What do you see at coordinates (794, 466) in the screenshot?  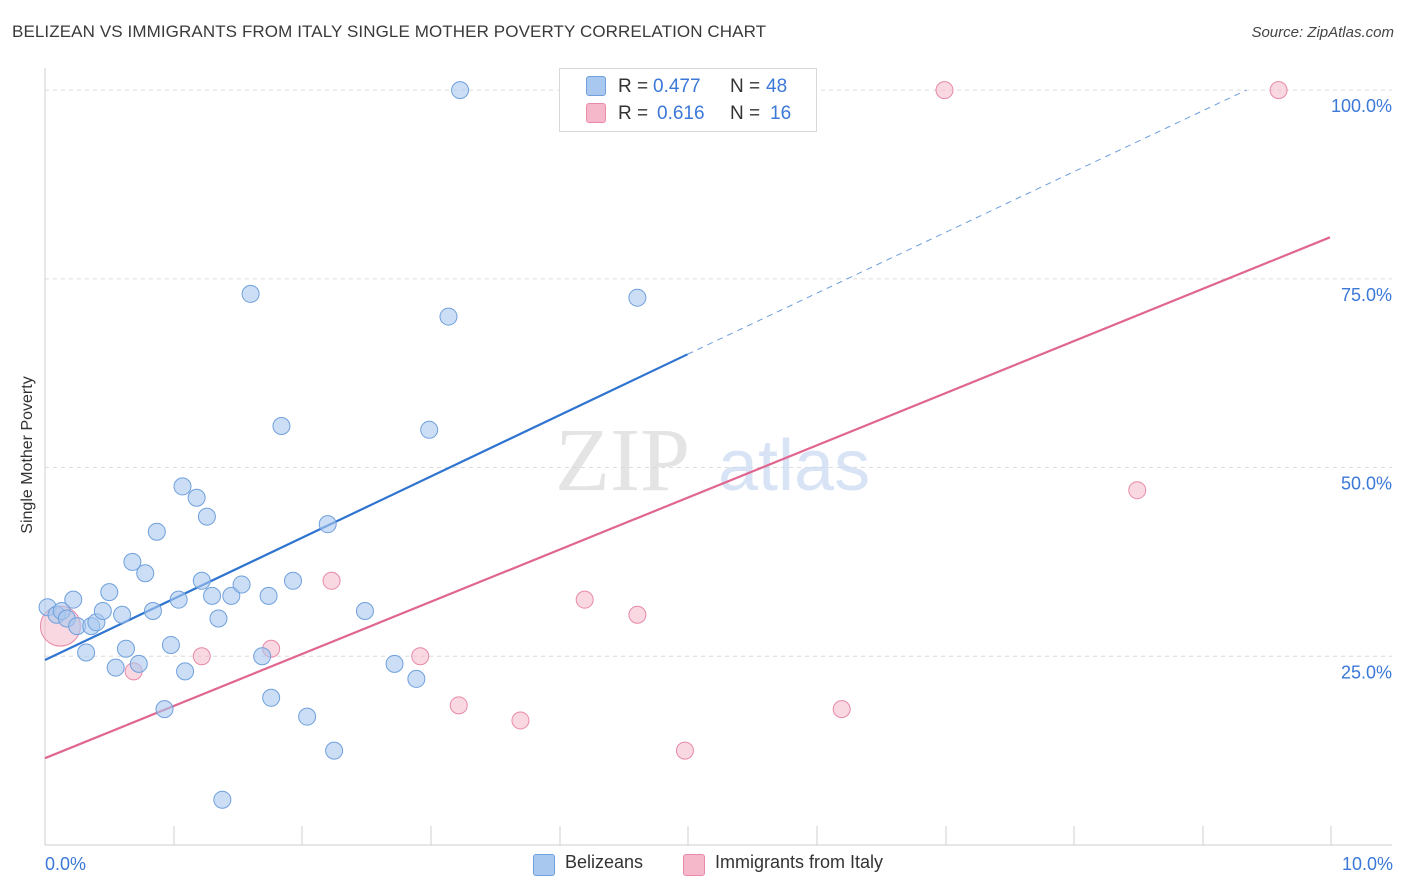 I see `watermark-atlas: atlas` at bounding box center [794, 466].